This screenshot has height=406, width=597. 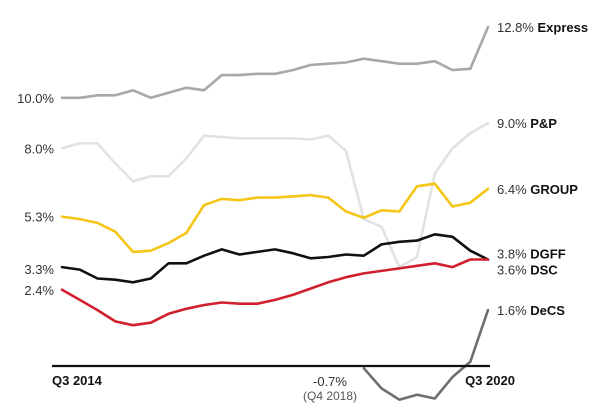 What do you see at coordinates (39, 269) in the screenshot?
I see `start-label-dgff: 3.3%` at bounding box center [39, 269].